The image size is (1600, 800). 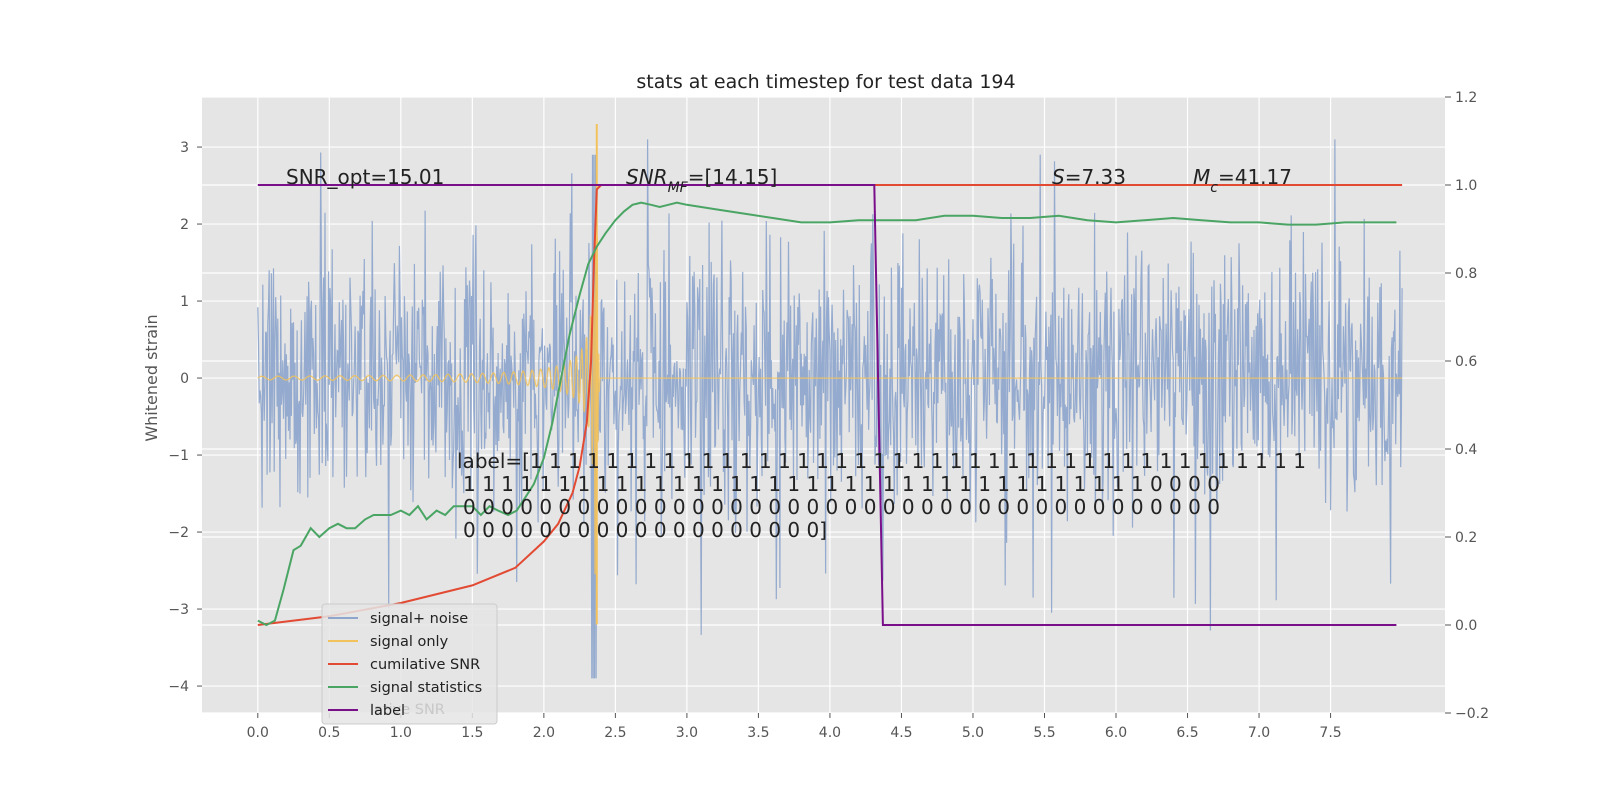 What do you see at coordinates (151, 377) in the screenshot?
I see `y-axis-label: Whitened strain` at bounding box center [151, 377].